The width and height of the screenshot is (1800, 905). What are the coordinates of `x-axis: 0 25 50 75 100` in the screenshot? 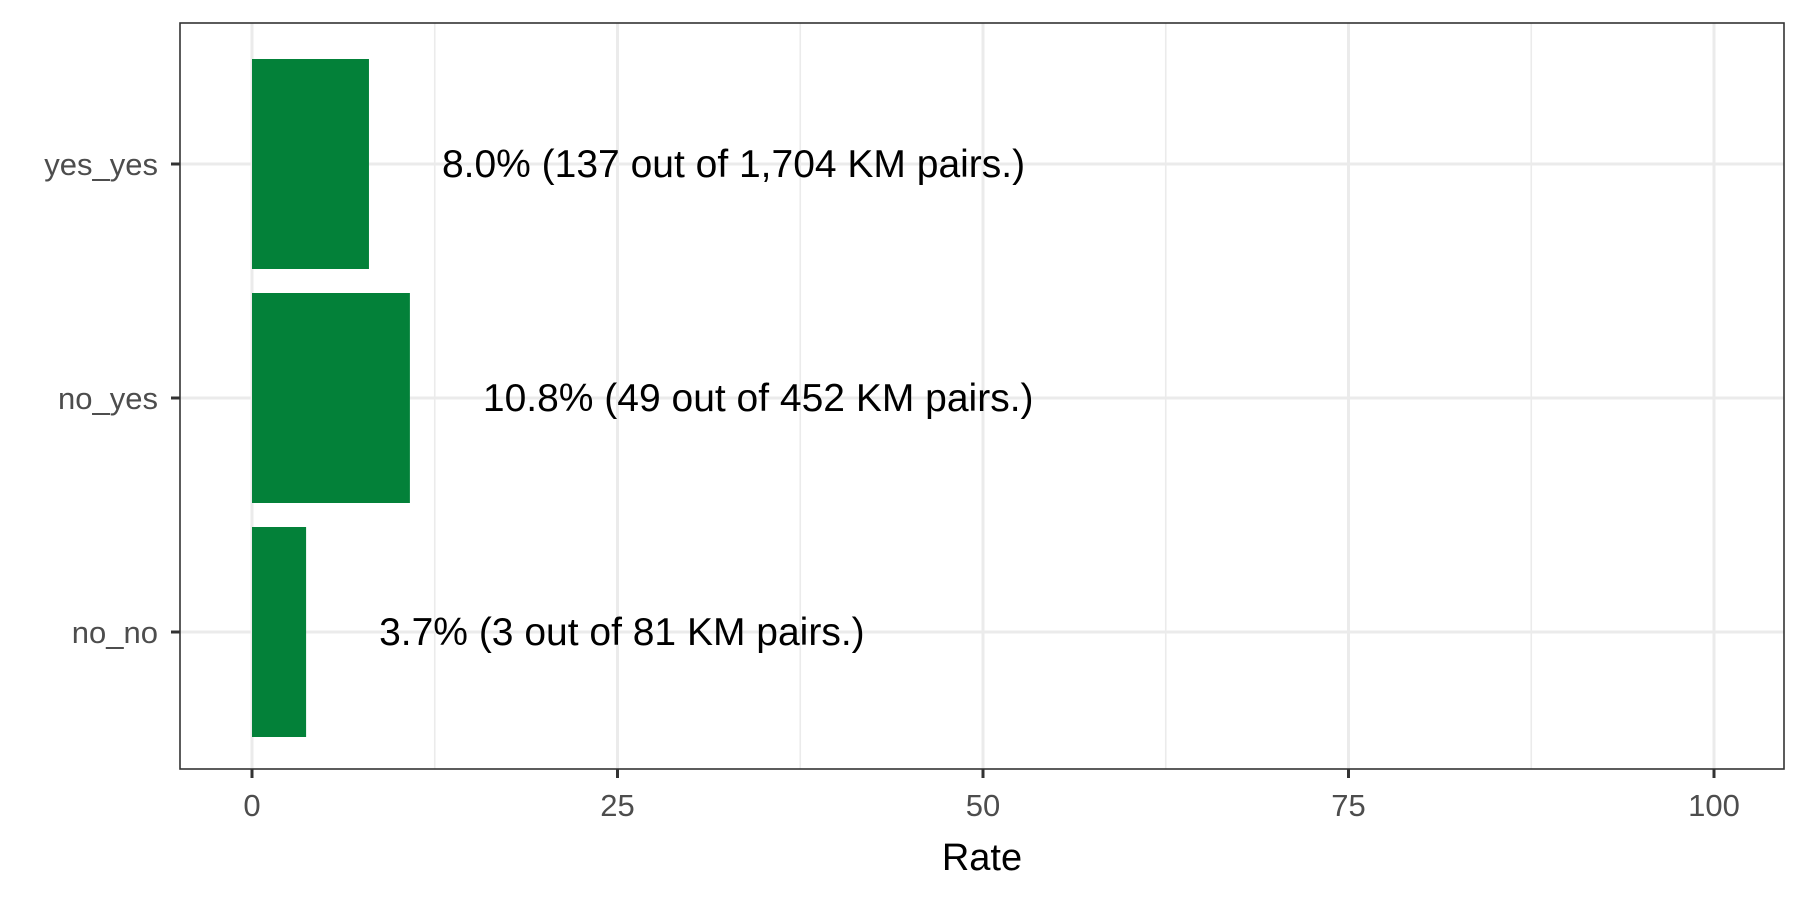 It's located at (991, 796).